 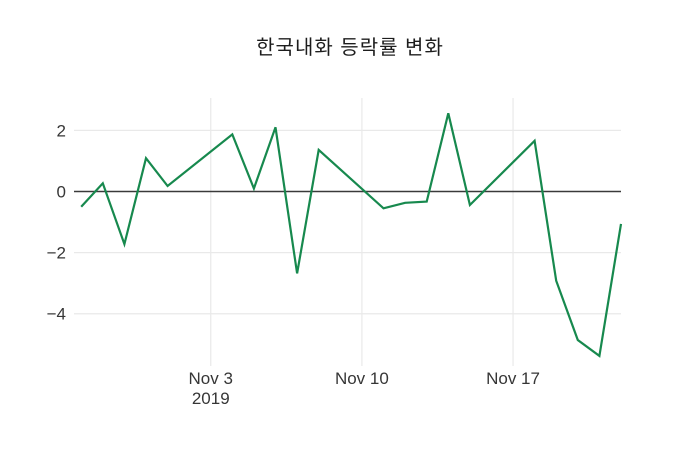 I want to click on x-tick-label: Nov 17, so click(x=513, y=378).